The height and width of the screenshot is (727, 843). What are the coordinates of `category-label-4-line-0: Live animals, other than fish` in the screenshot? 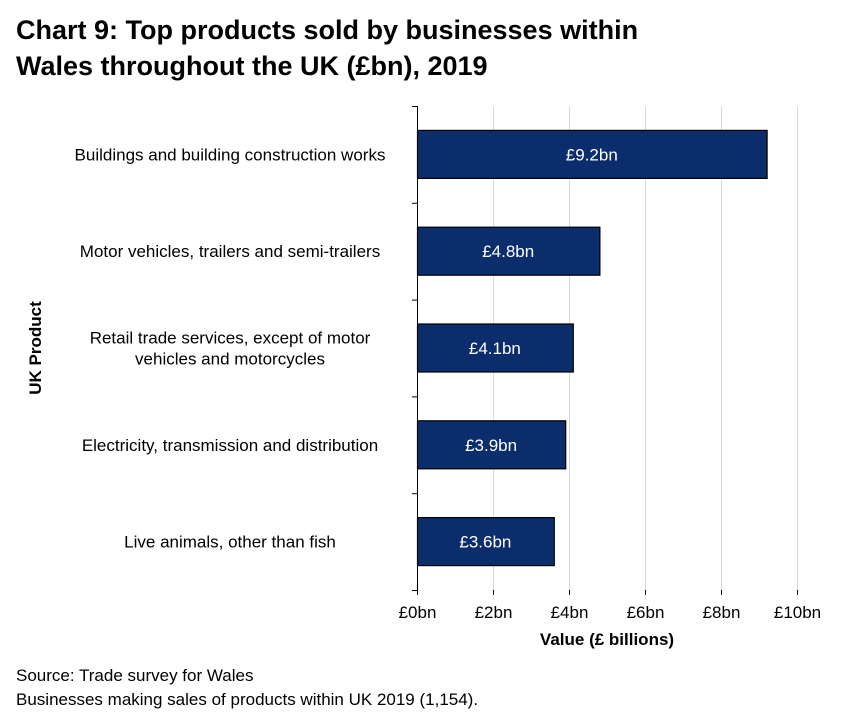 It's located at (230, 542).